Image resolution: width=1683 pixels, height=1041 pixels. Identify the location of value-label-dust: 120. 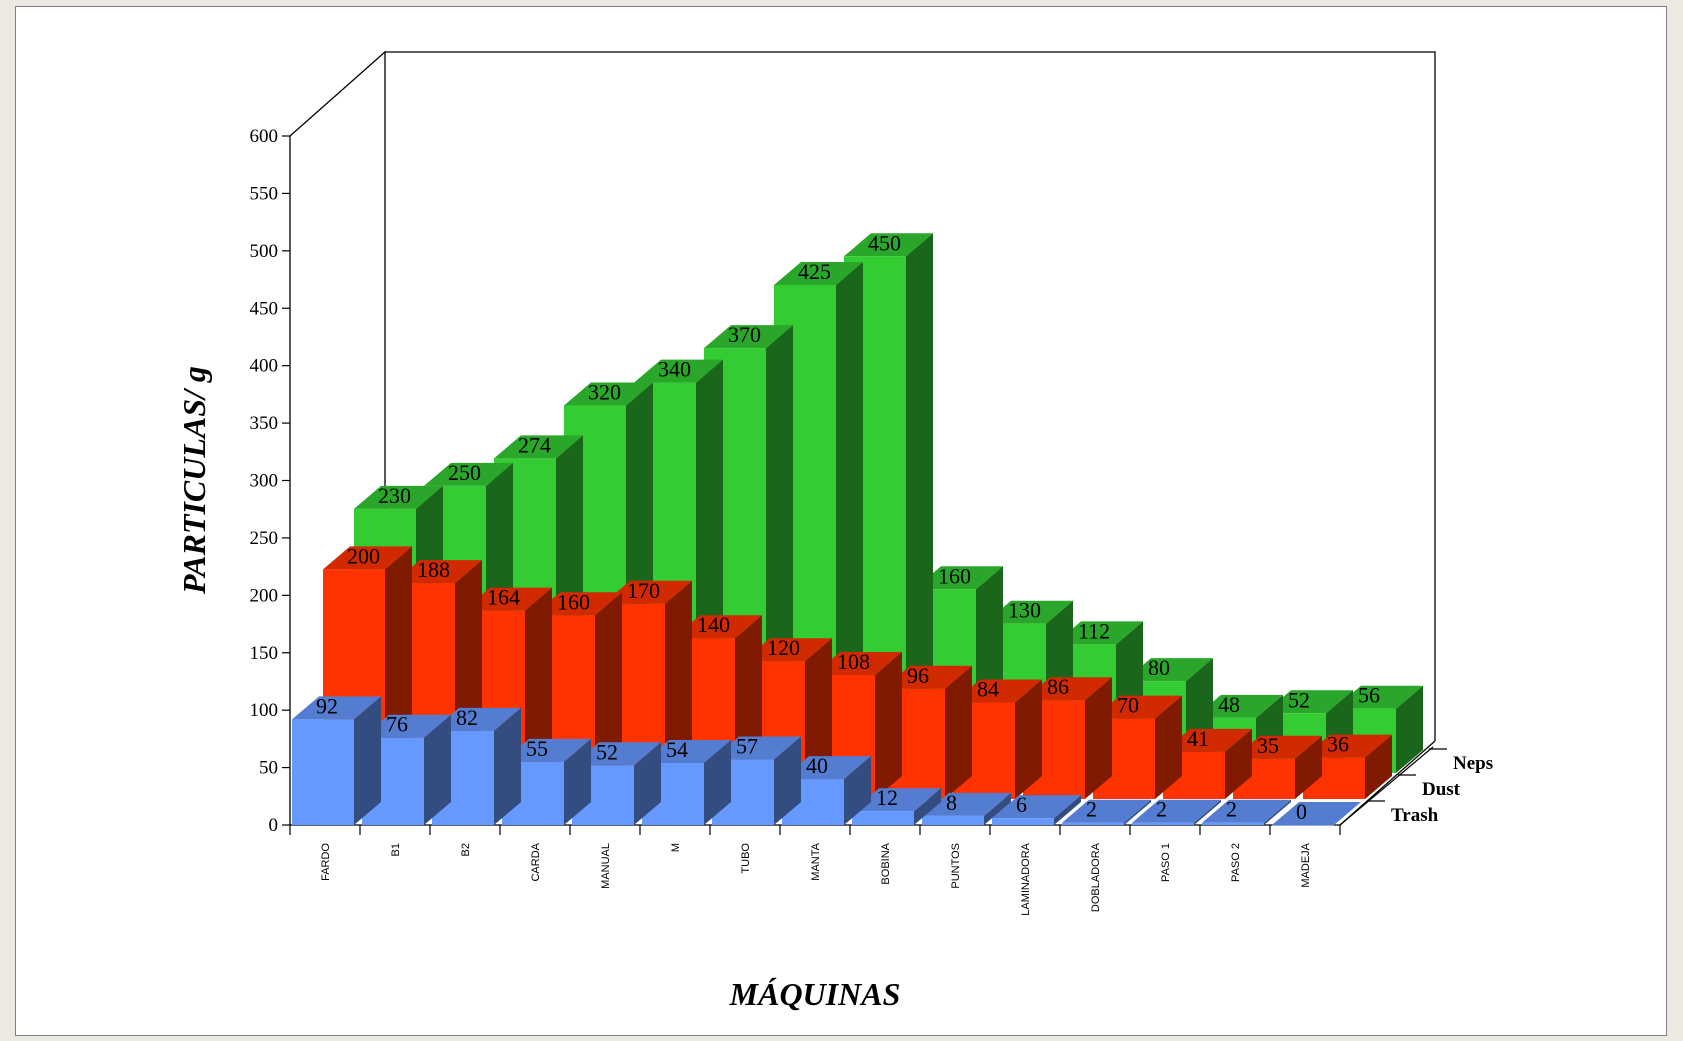
(783, 647).